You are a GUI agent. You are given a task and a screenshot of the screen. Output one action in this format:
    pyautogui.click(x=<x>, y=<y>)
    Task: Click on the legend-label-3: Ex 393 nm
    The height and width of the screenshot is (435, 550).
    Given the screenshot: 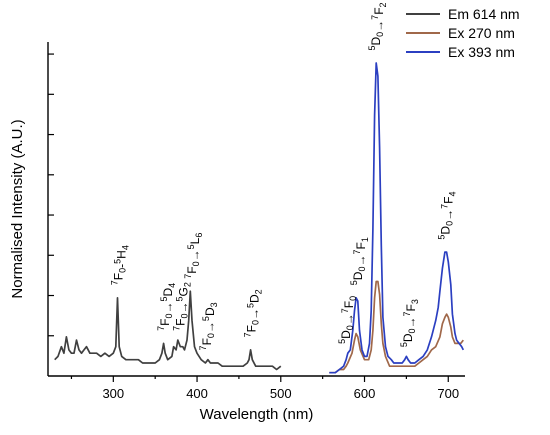 What is the action you would take?
    pyautogui.click(x=481, y=52)
    